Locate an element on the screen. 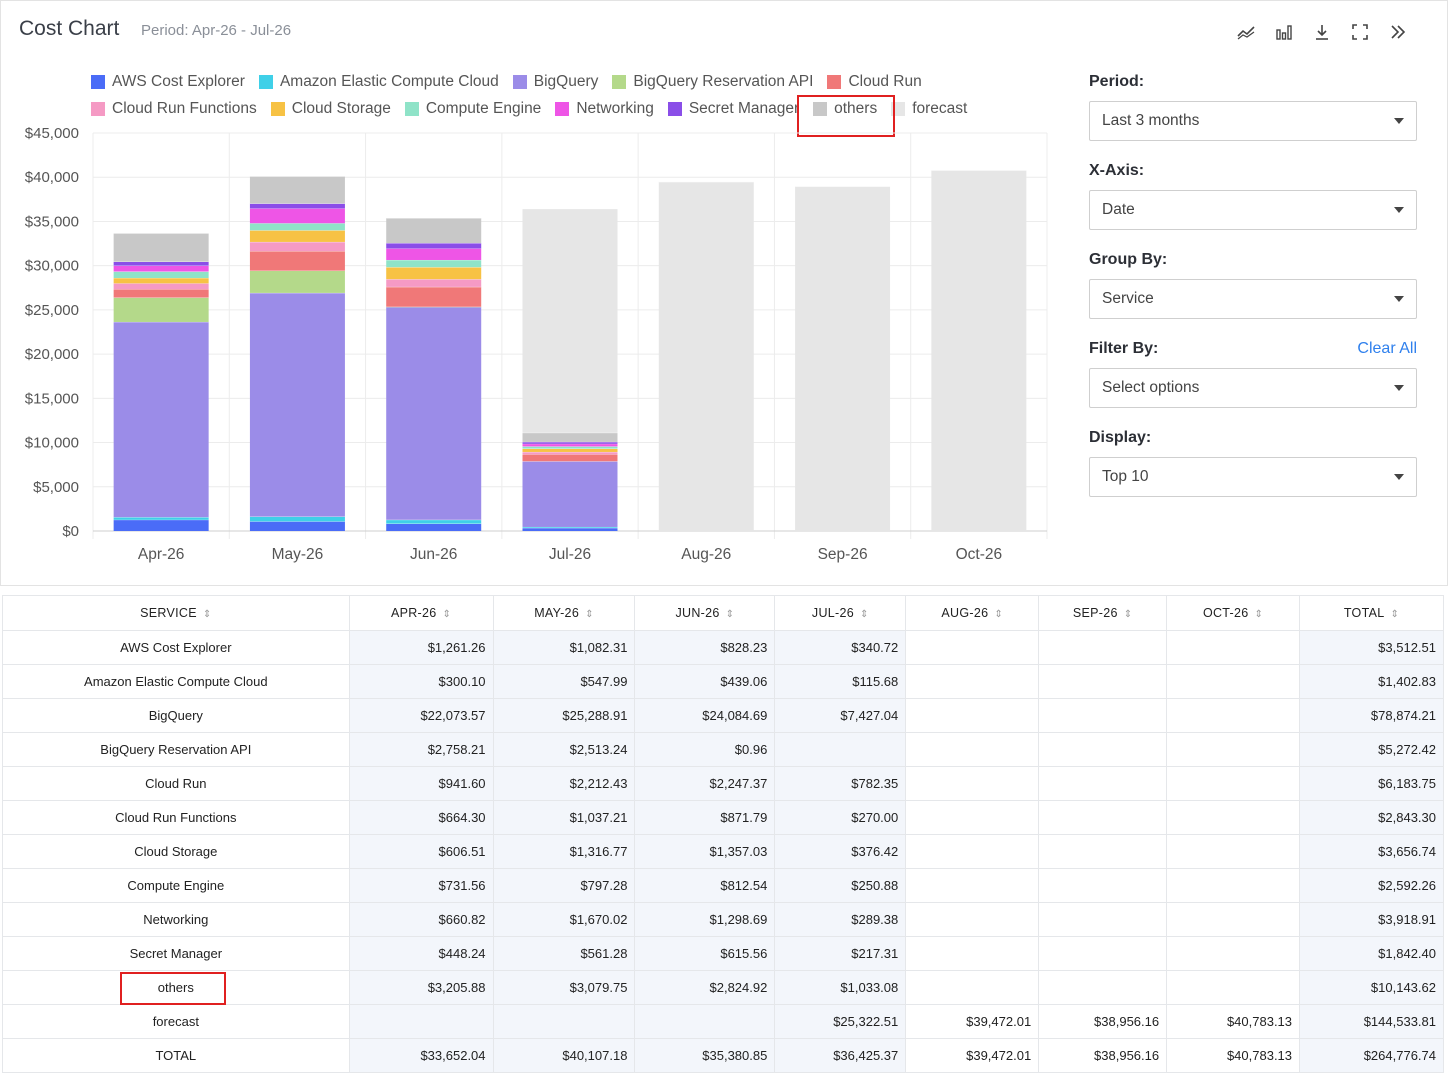  service-cell: AWS Cost Explorer is located at coordinates (176, 647).